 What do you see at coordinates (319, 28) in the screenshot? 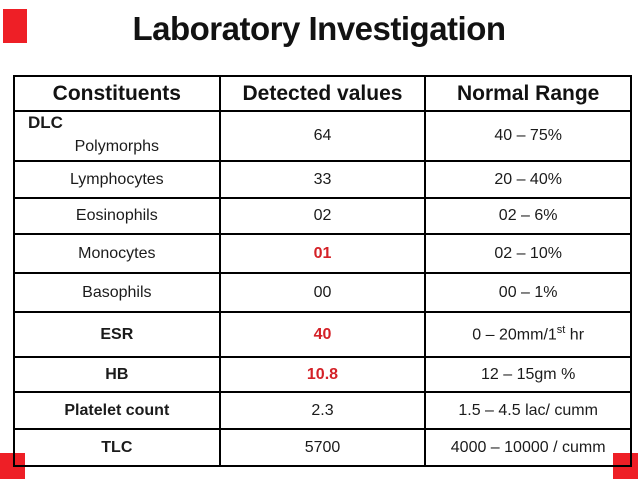
I see `page-title: Laboratory Investigation` at bounding box center [319, 28].